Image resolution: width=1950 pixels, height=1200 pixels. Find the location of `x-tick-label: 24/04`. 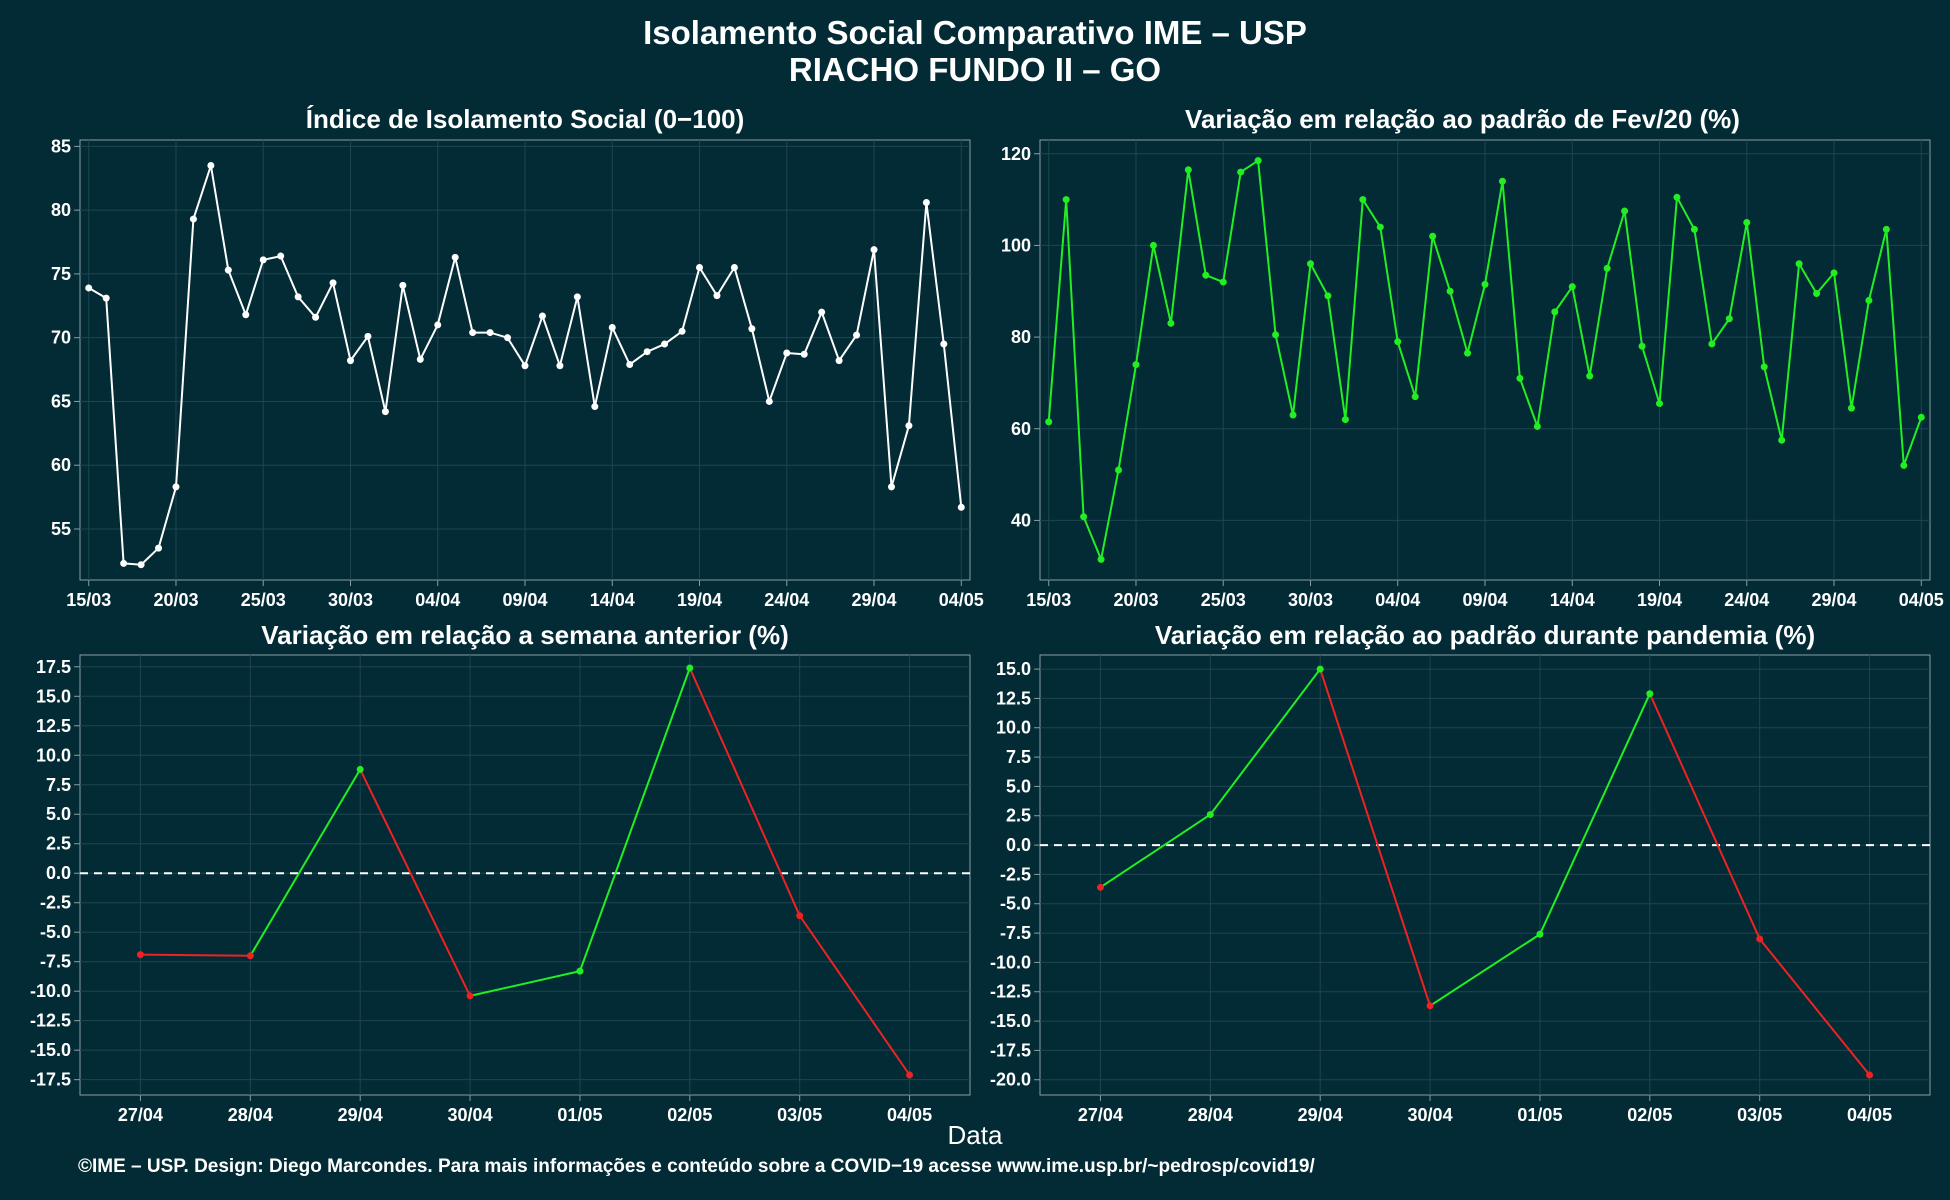

x-tick-label: 24/04 is located at coordinates (1746, 600).